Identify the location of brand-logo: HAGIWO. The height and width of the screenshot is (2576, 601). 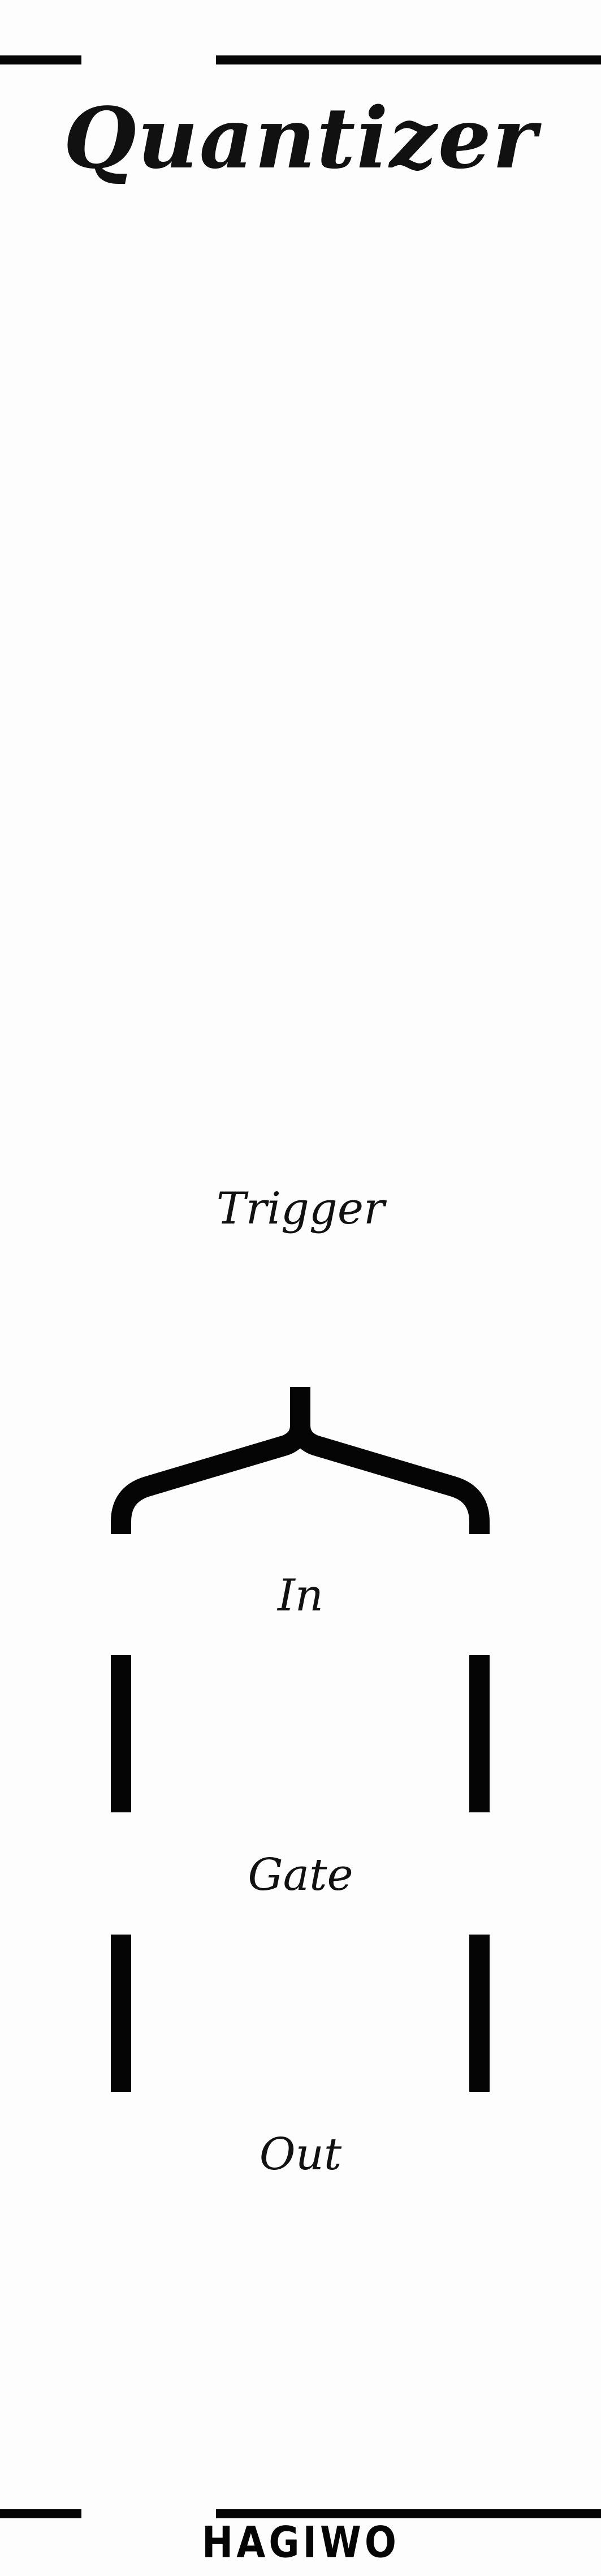
(301, 2542).